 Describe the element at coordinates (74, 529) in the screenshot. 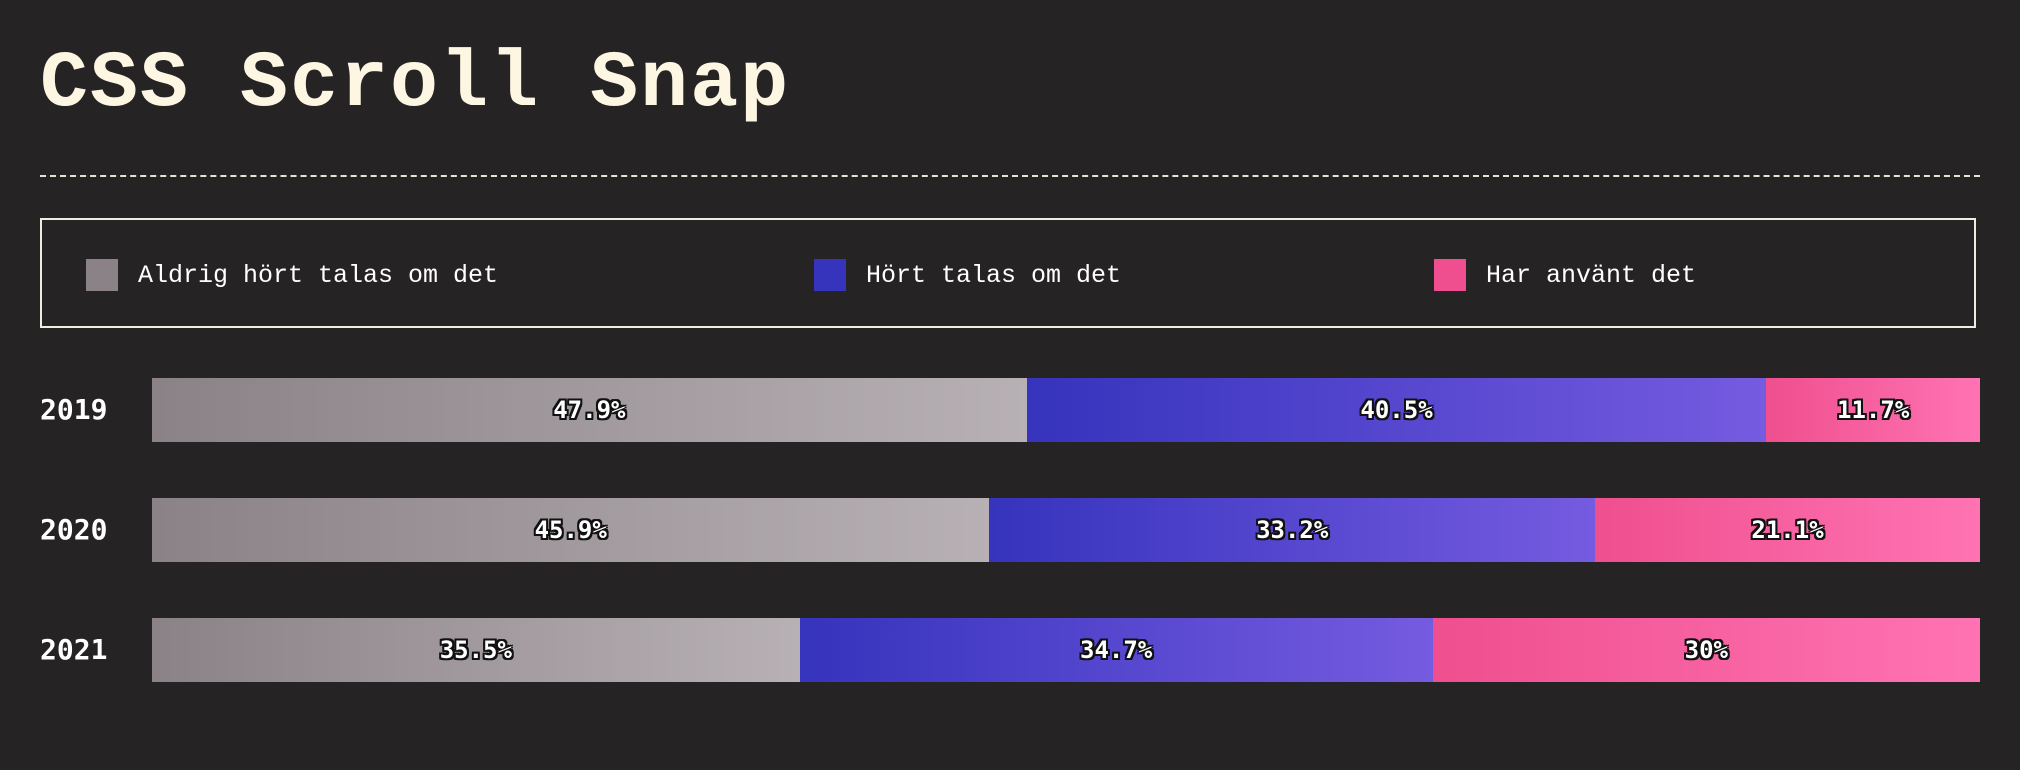

I see `row-label-2020: 2020` at that location.